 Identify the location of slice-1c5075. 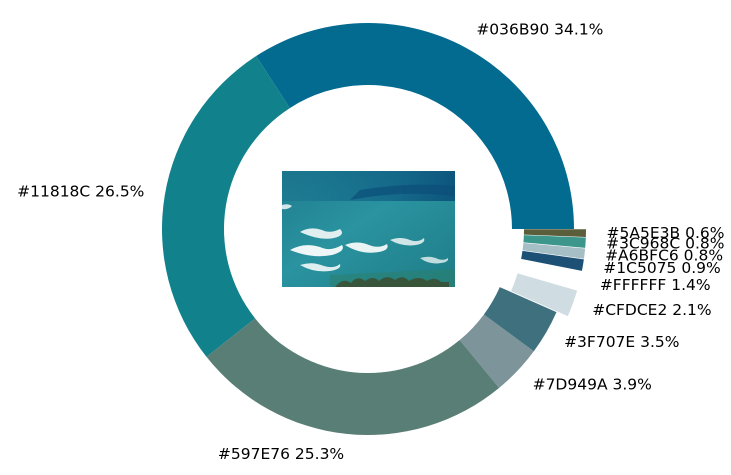
(552, 260).